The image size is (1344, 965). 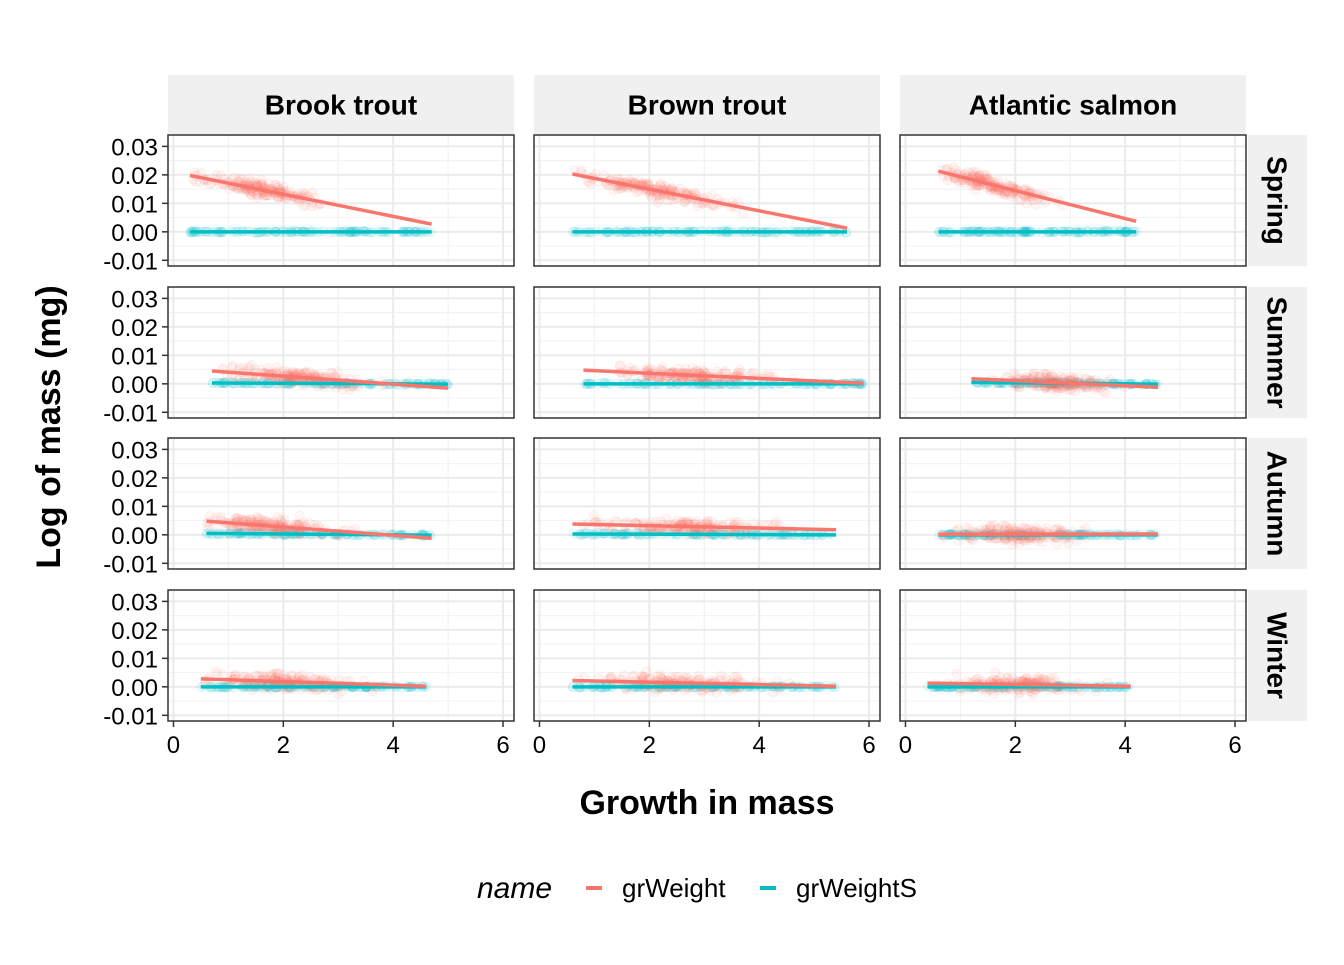 What do you see at coordinates (1277, 352) in the screenshot?
I see `facet-label-row: Summer` at bounding box center [1277, 352].